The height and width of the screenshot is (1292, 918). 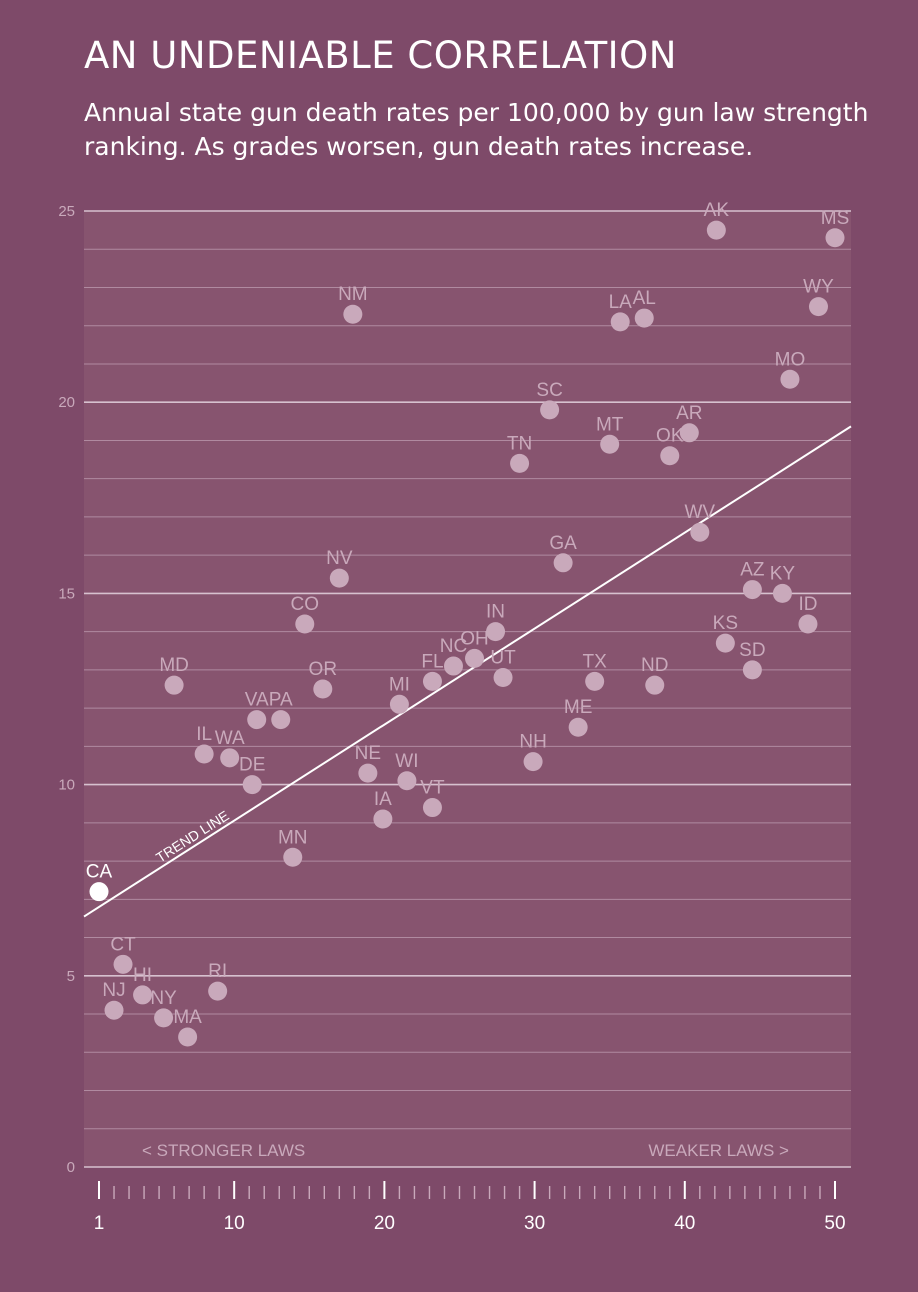 What do you see at coordinates (368, 773) in the screenshot?
I see `state-point-ne` at bounding box center [368, 773].